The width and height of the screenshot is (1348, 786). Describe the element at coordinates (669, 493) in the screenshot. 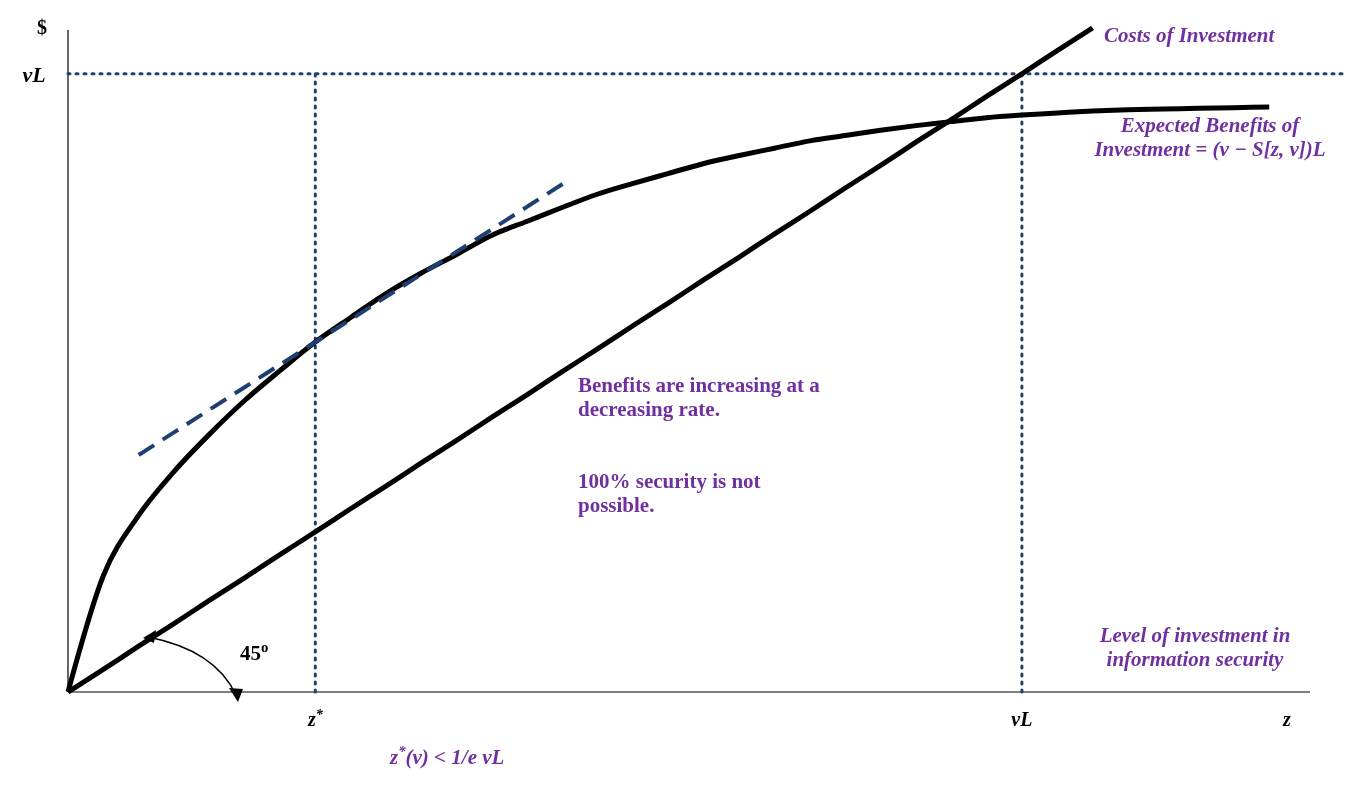

I see `annotation: 100% security is not possible.` at that location.